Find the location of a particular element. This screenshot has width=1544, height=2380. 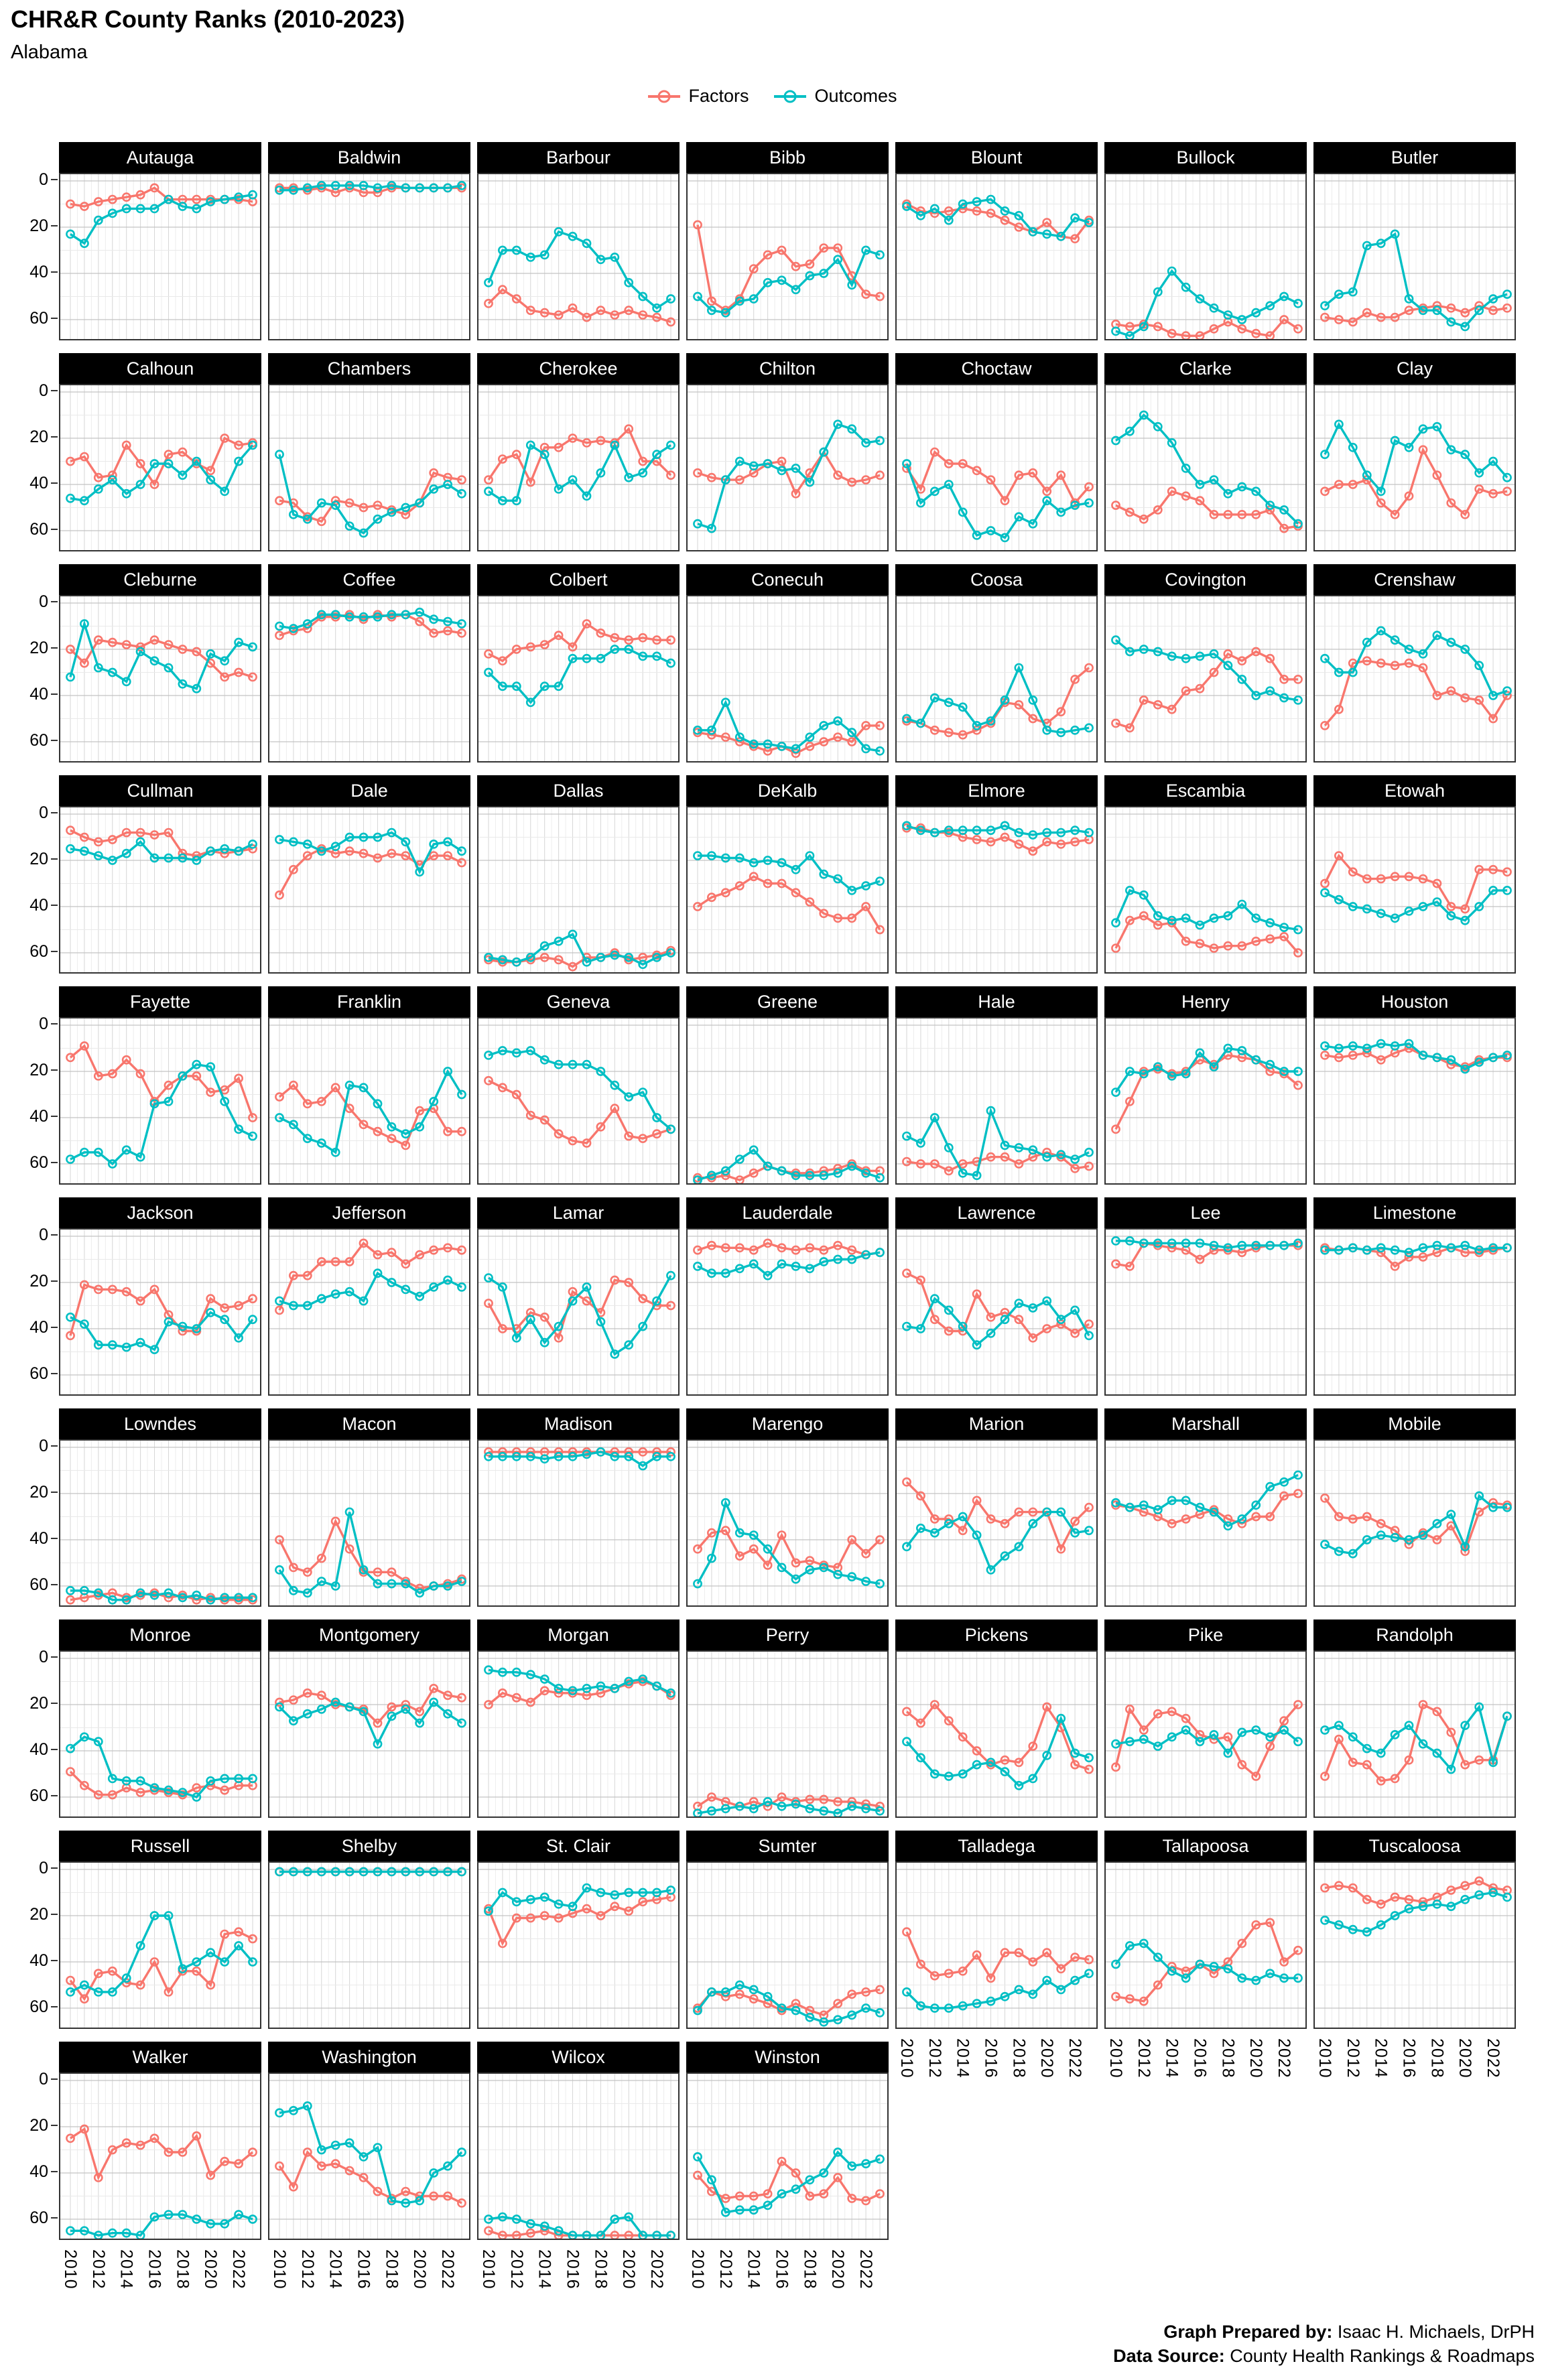

legend-label: Factors is located at coordinates (718, 96).